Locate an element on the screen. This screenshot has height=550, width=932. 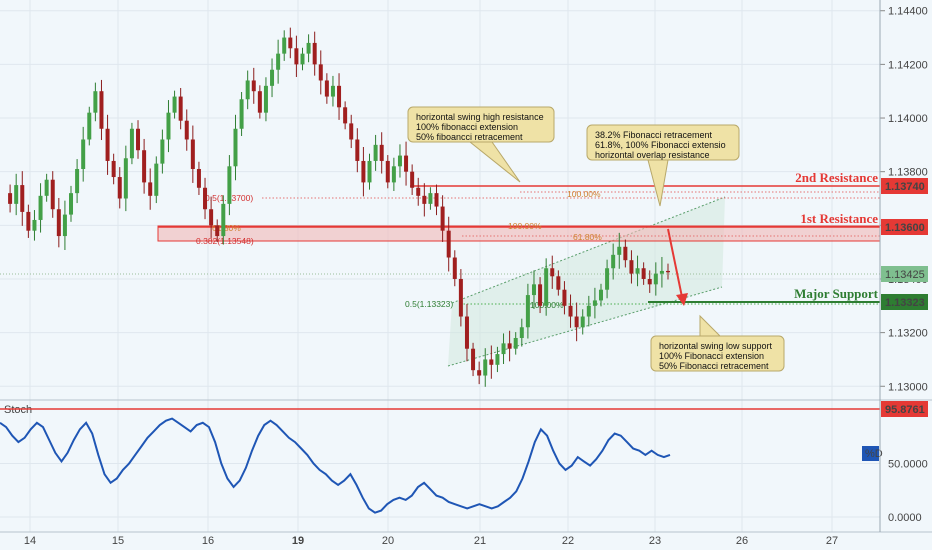
level-price-value: 1.13323 is located at coordinates (905, 303).